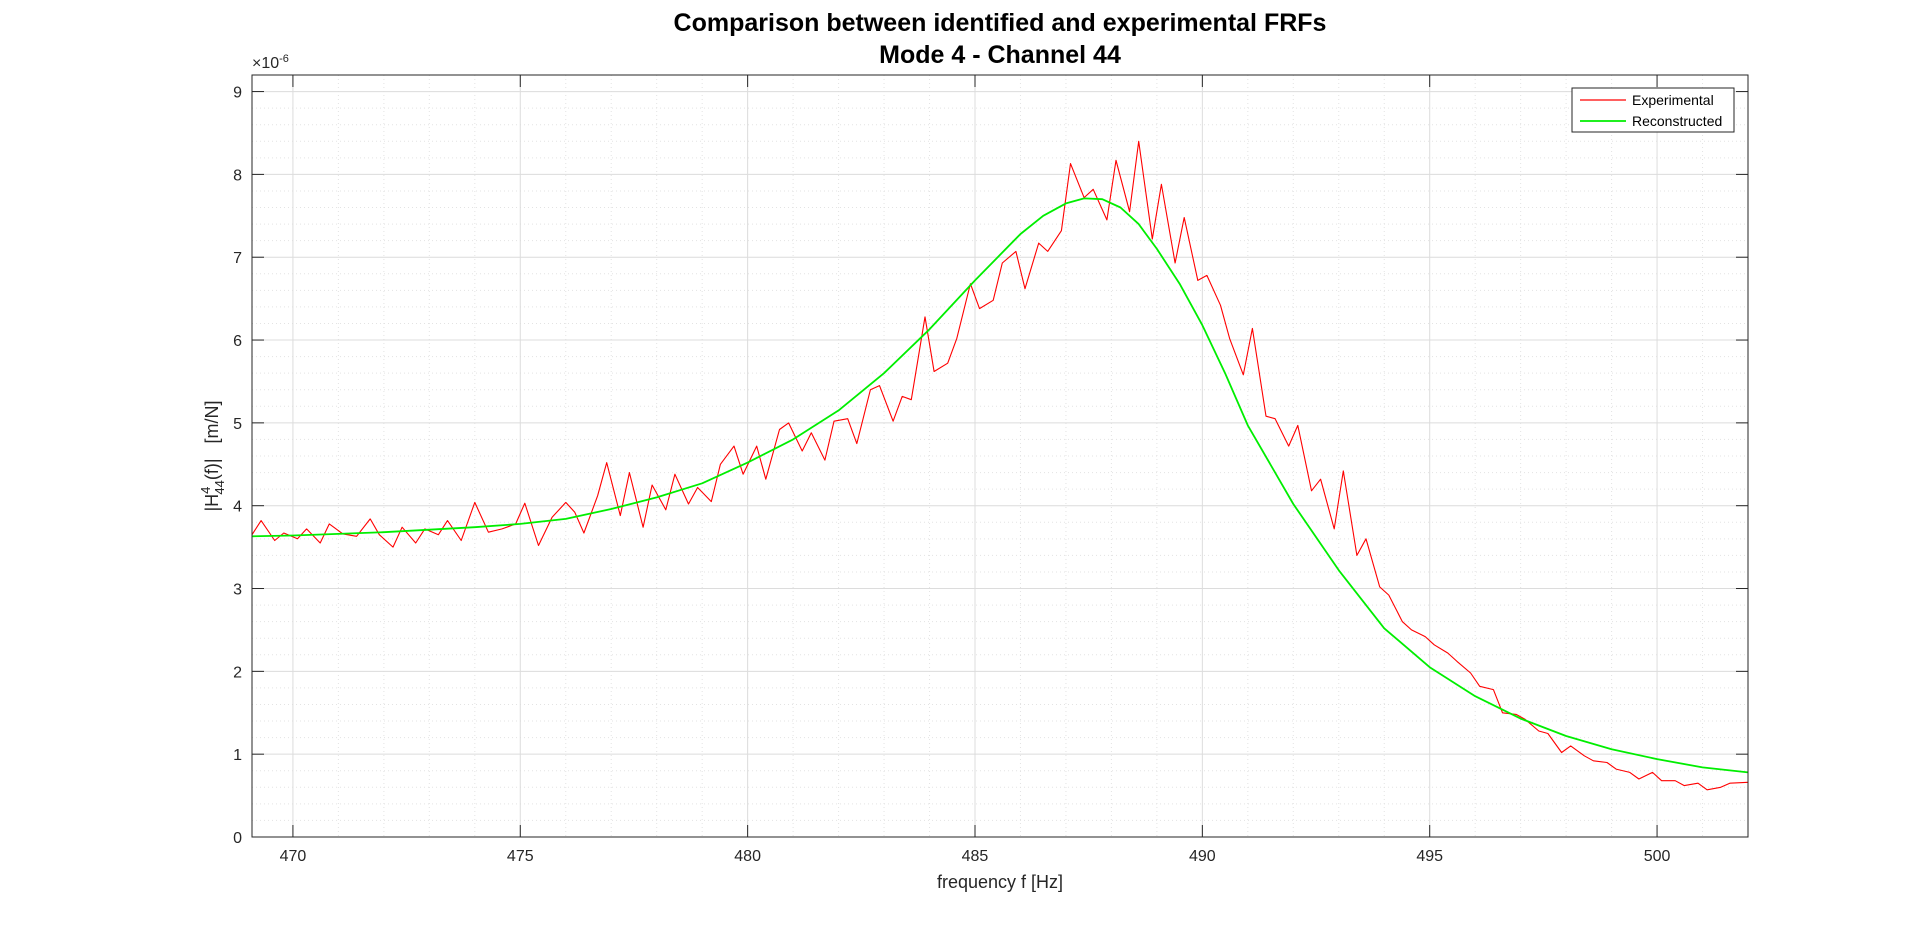 The image size is (1920, 941). Describe the element at coordinates (219, 487) in the screenshot. I see `y-axis-label-sub: 44` at that location.